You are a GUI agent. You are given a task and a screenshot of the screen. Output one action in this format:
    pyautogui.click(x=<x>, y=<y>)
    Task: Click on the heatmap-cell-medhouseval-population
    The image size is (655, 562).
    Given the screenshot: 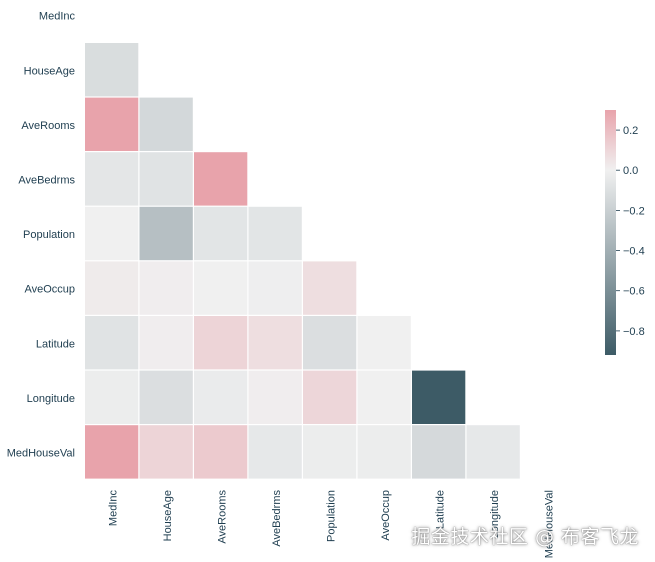 What is the action you would take?
    pyautogui.click(x=330, y=452)
    